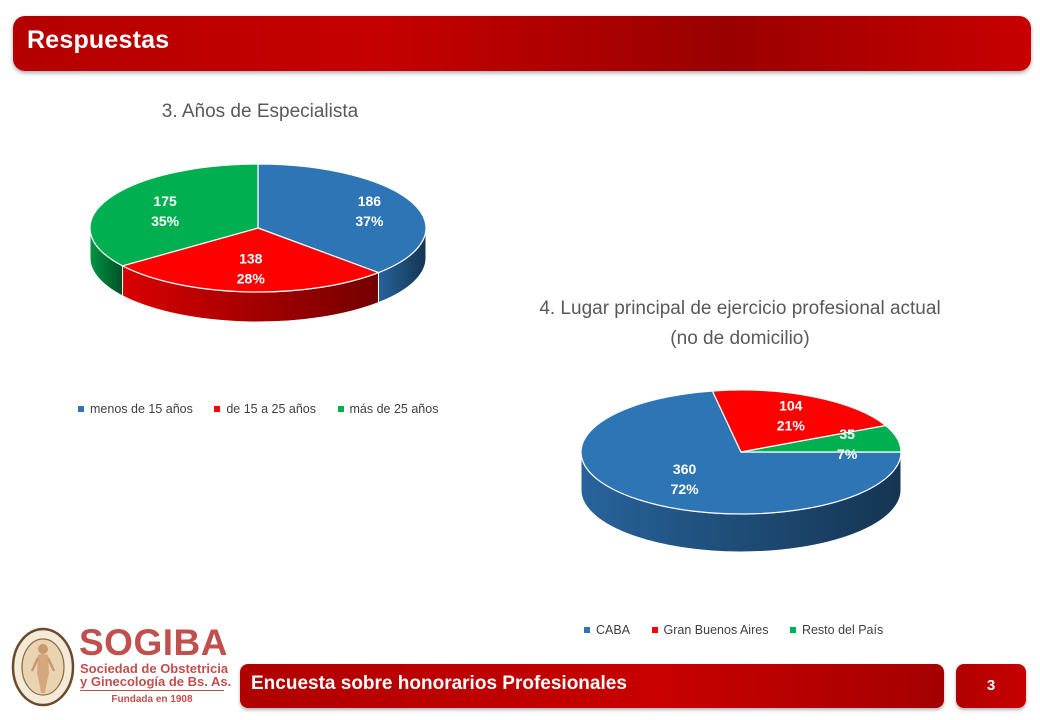 The image size is (1040, 720). I want to click on chart-2-legend: CABA Gran Buenos Aires Resto del País, so click(742, 630).